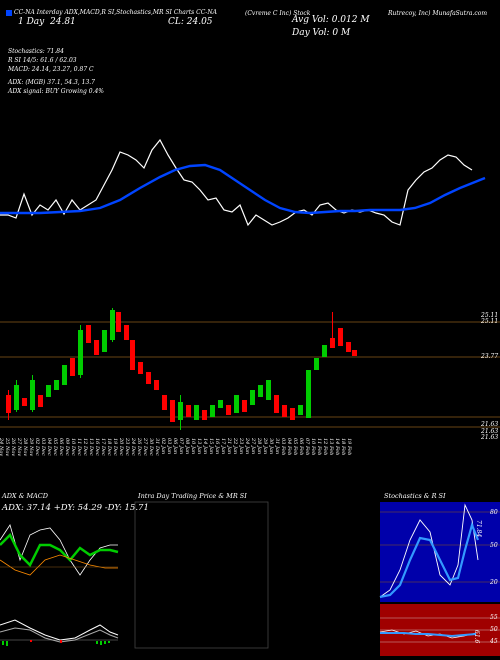 The width and height of the screenshot is (500, 660). I want to click on stochastics-readout: Stochastics: 71.84, so click(36, 51).